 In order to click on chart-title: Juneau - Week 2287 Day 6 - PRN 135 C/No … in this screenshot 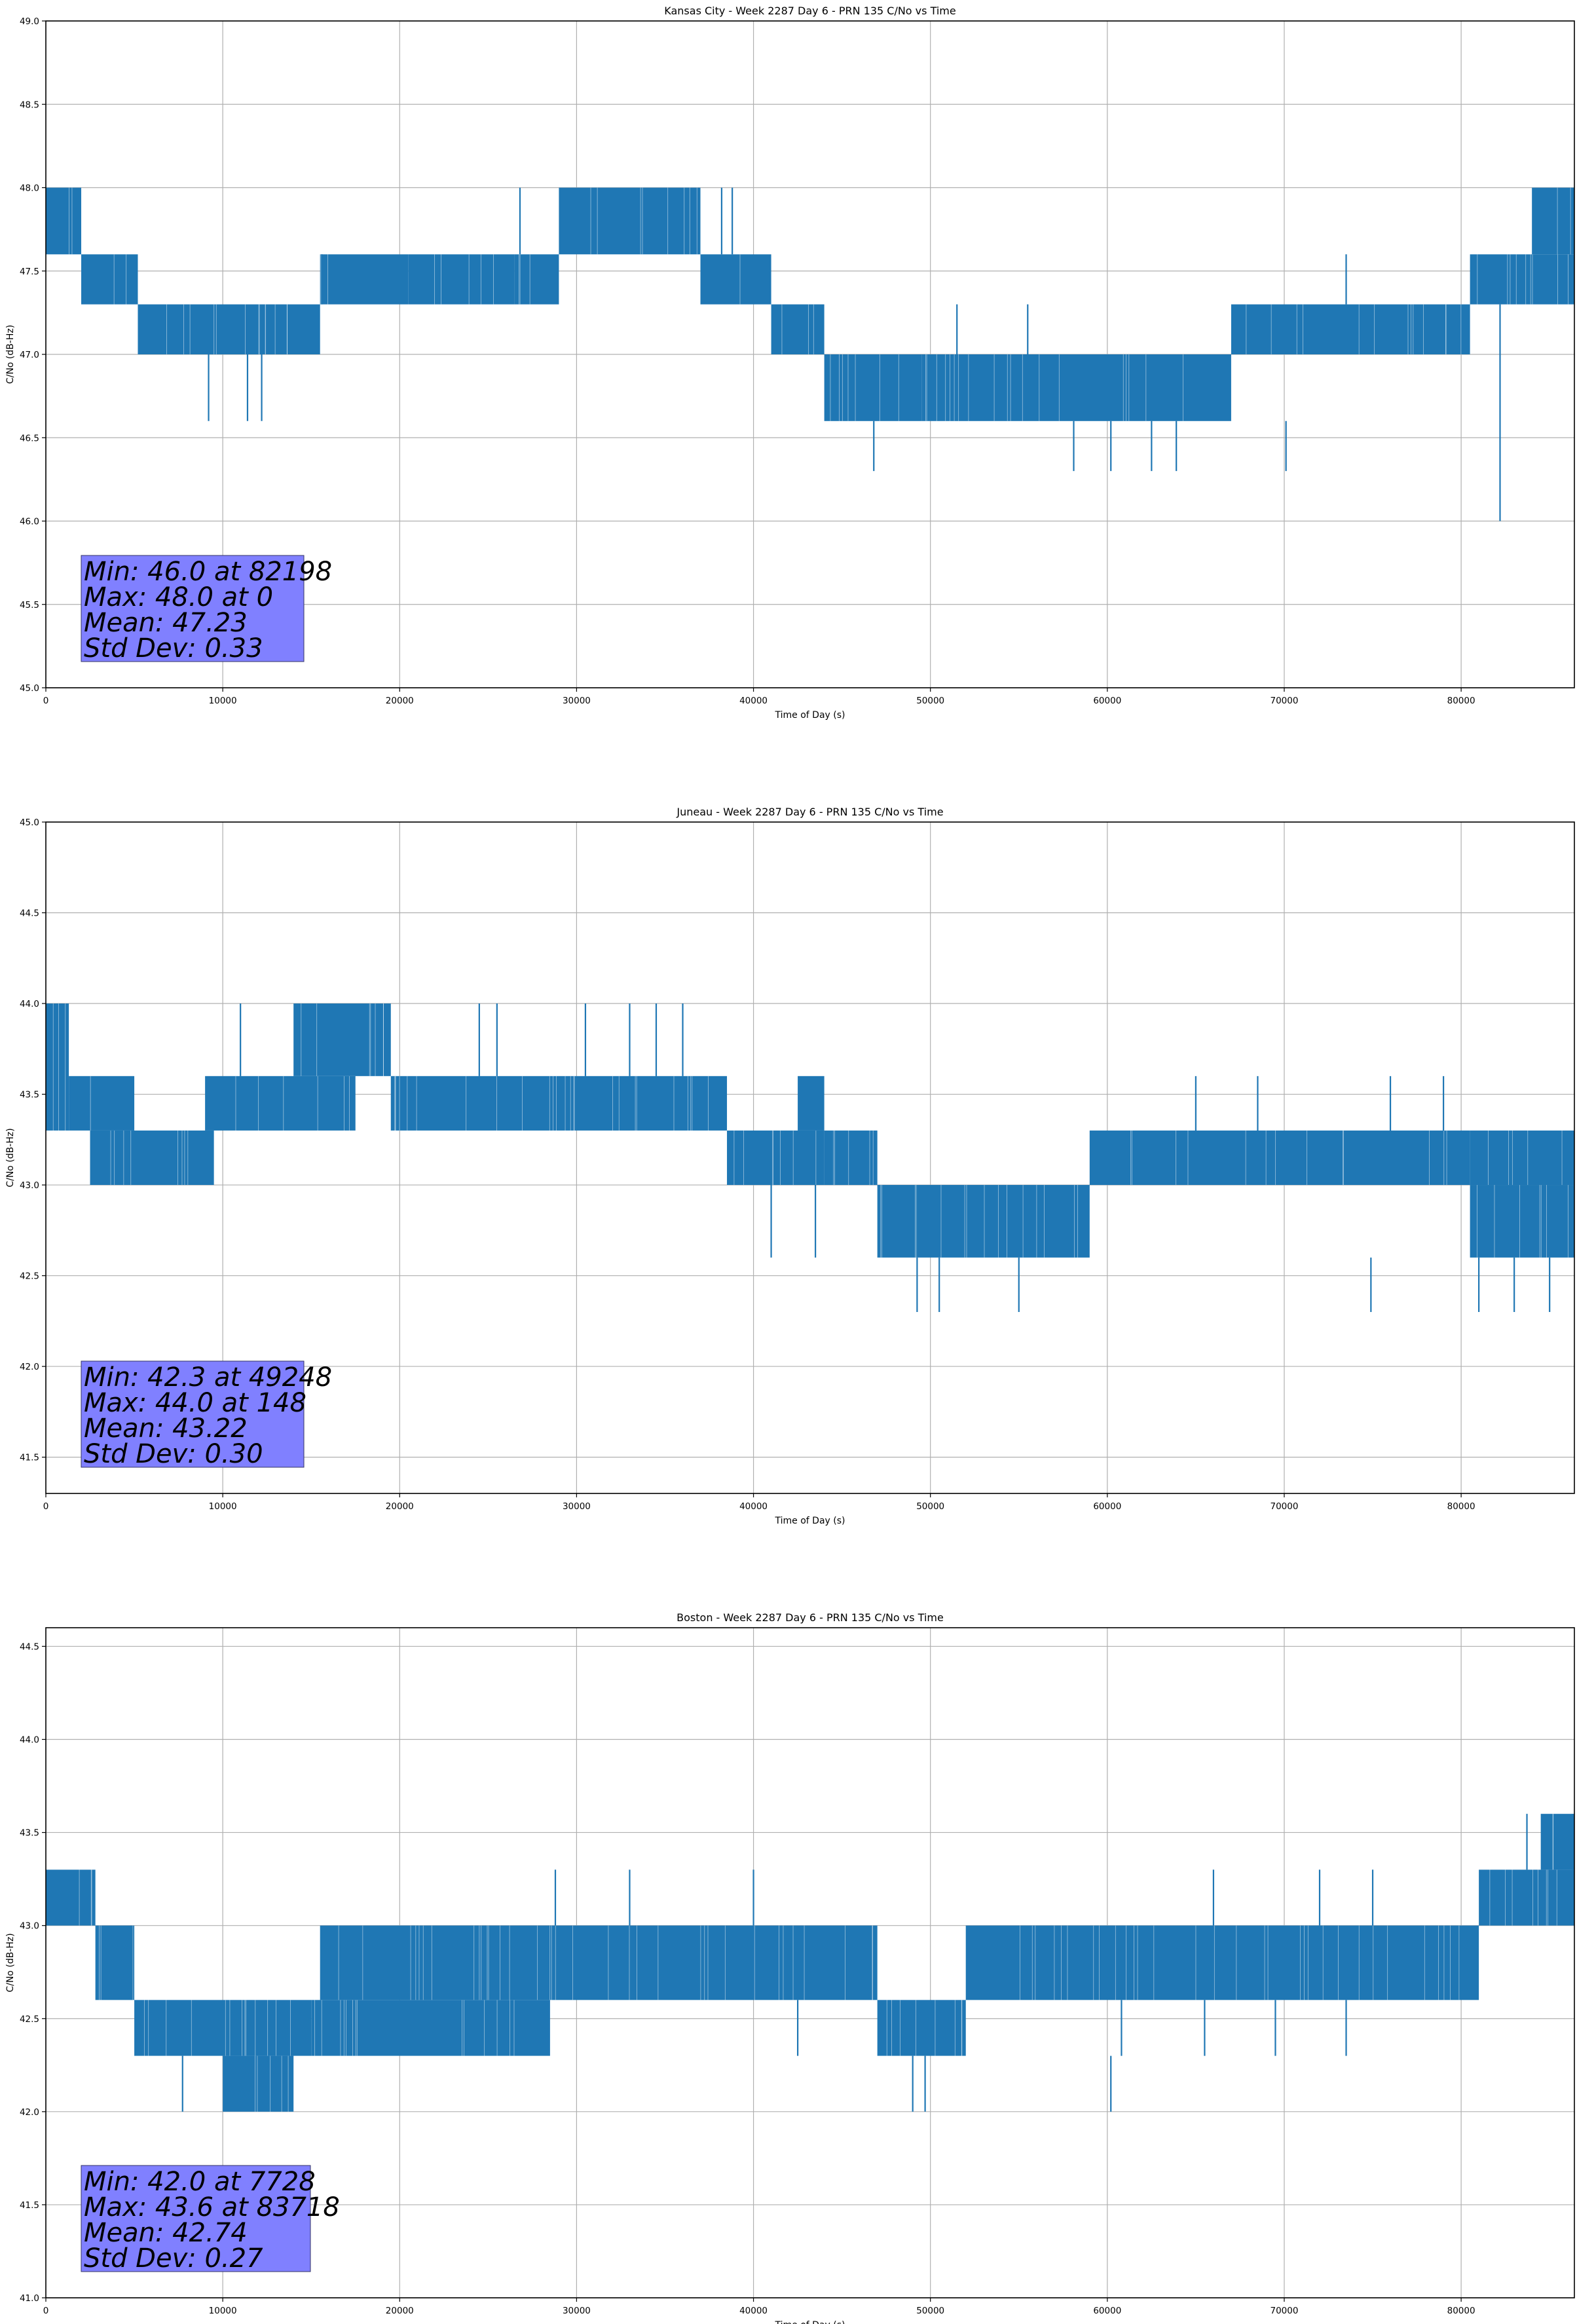, I will do `click(809, 812)`.